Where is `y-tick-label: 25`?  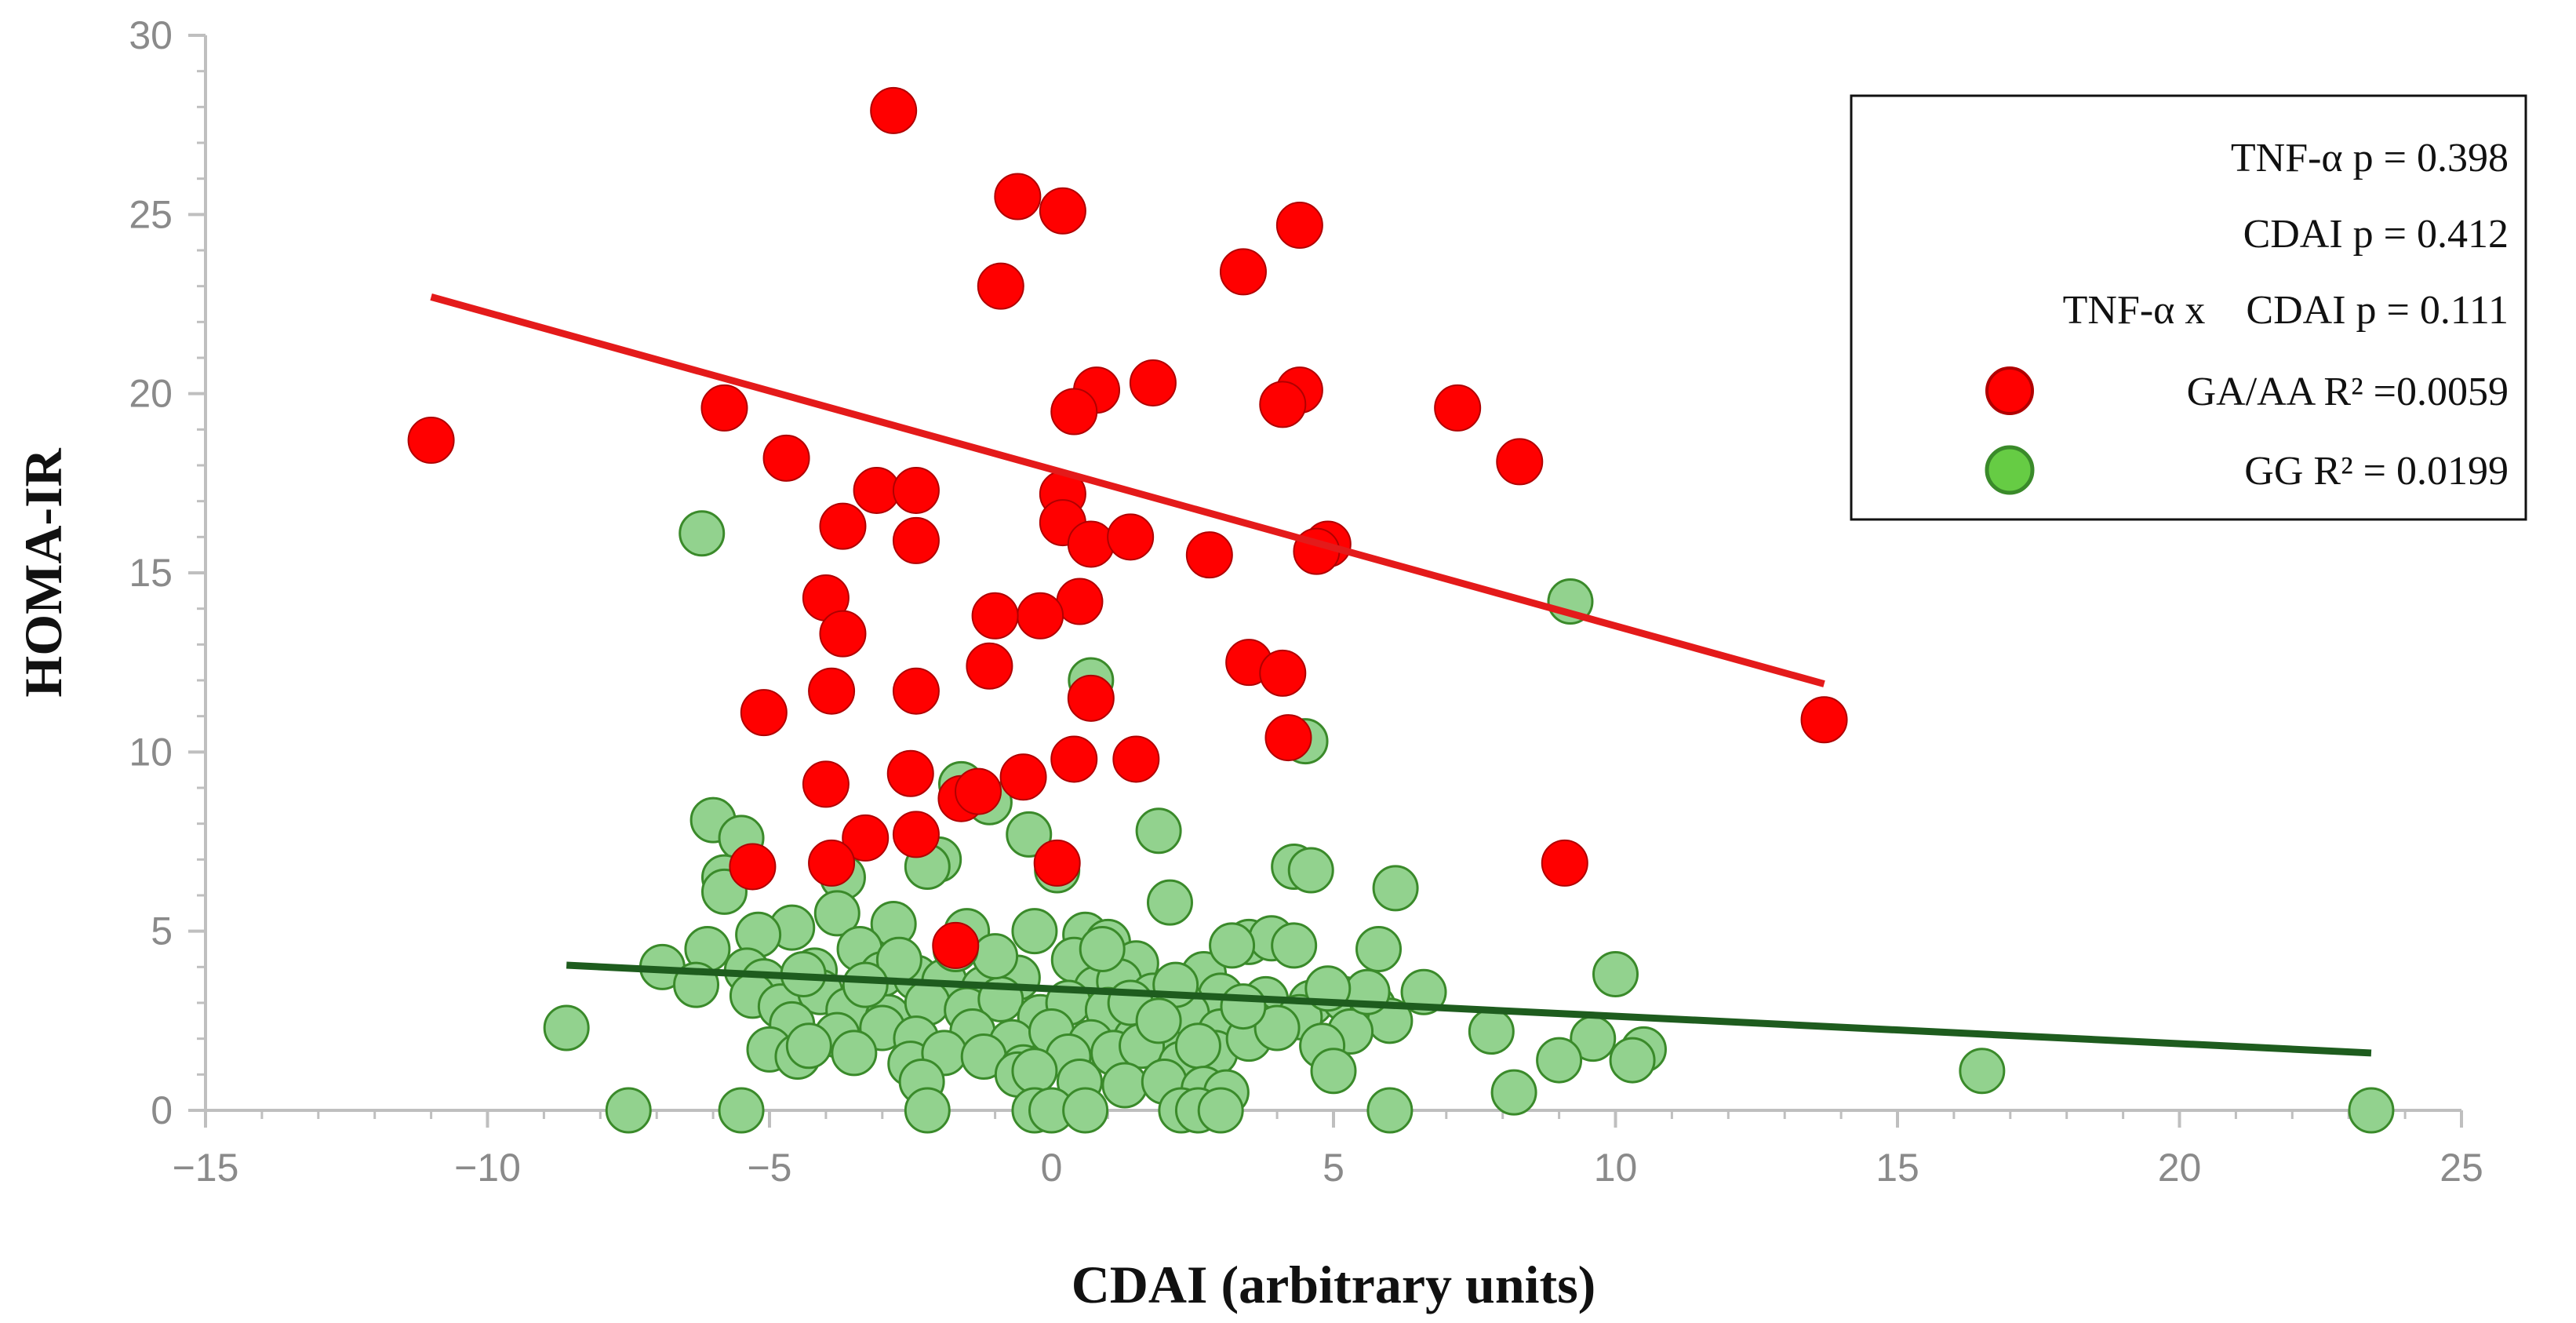
y-tick-label: 25 is located at coordinates (151, 214).